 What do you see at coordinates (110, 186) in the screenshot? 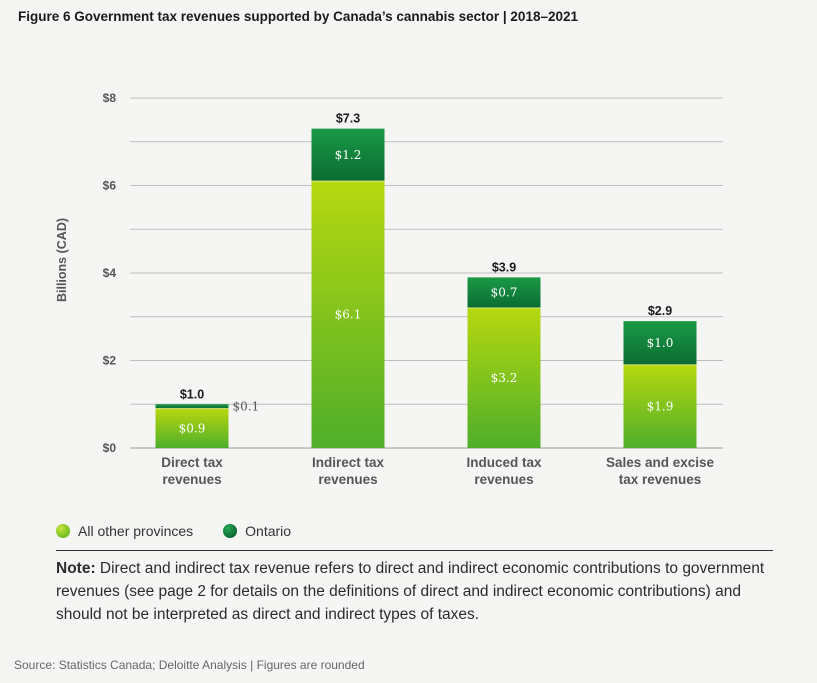
I see `y-tick-label: $6` at bounding box center [110, 186].